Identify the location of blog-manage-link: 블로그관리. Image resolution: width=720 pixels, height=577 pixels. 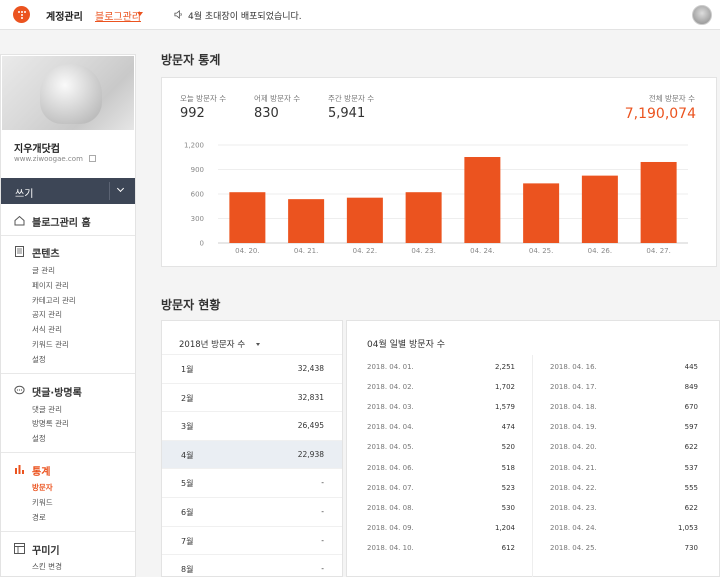
(118, 17).